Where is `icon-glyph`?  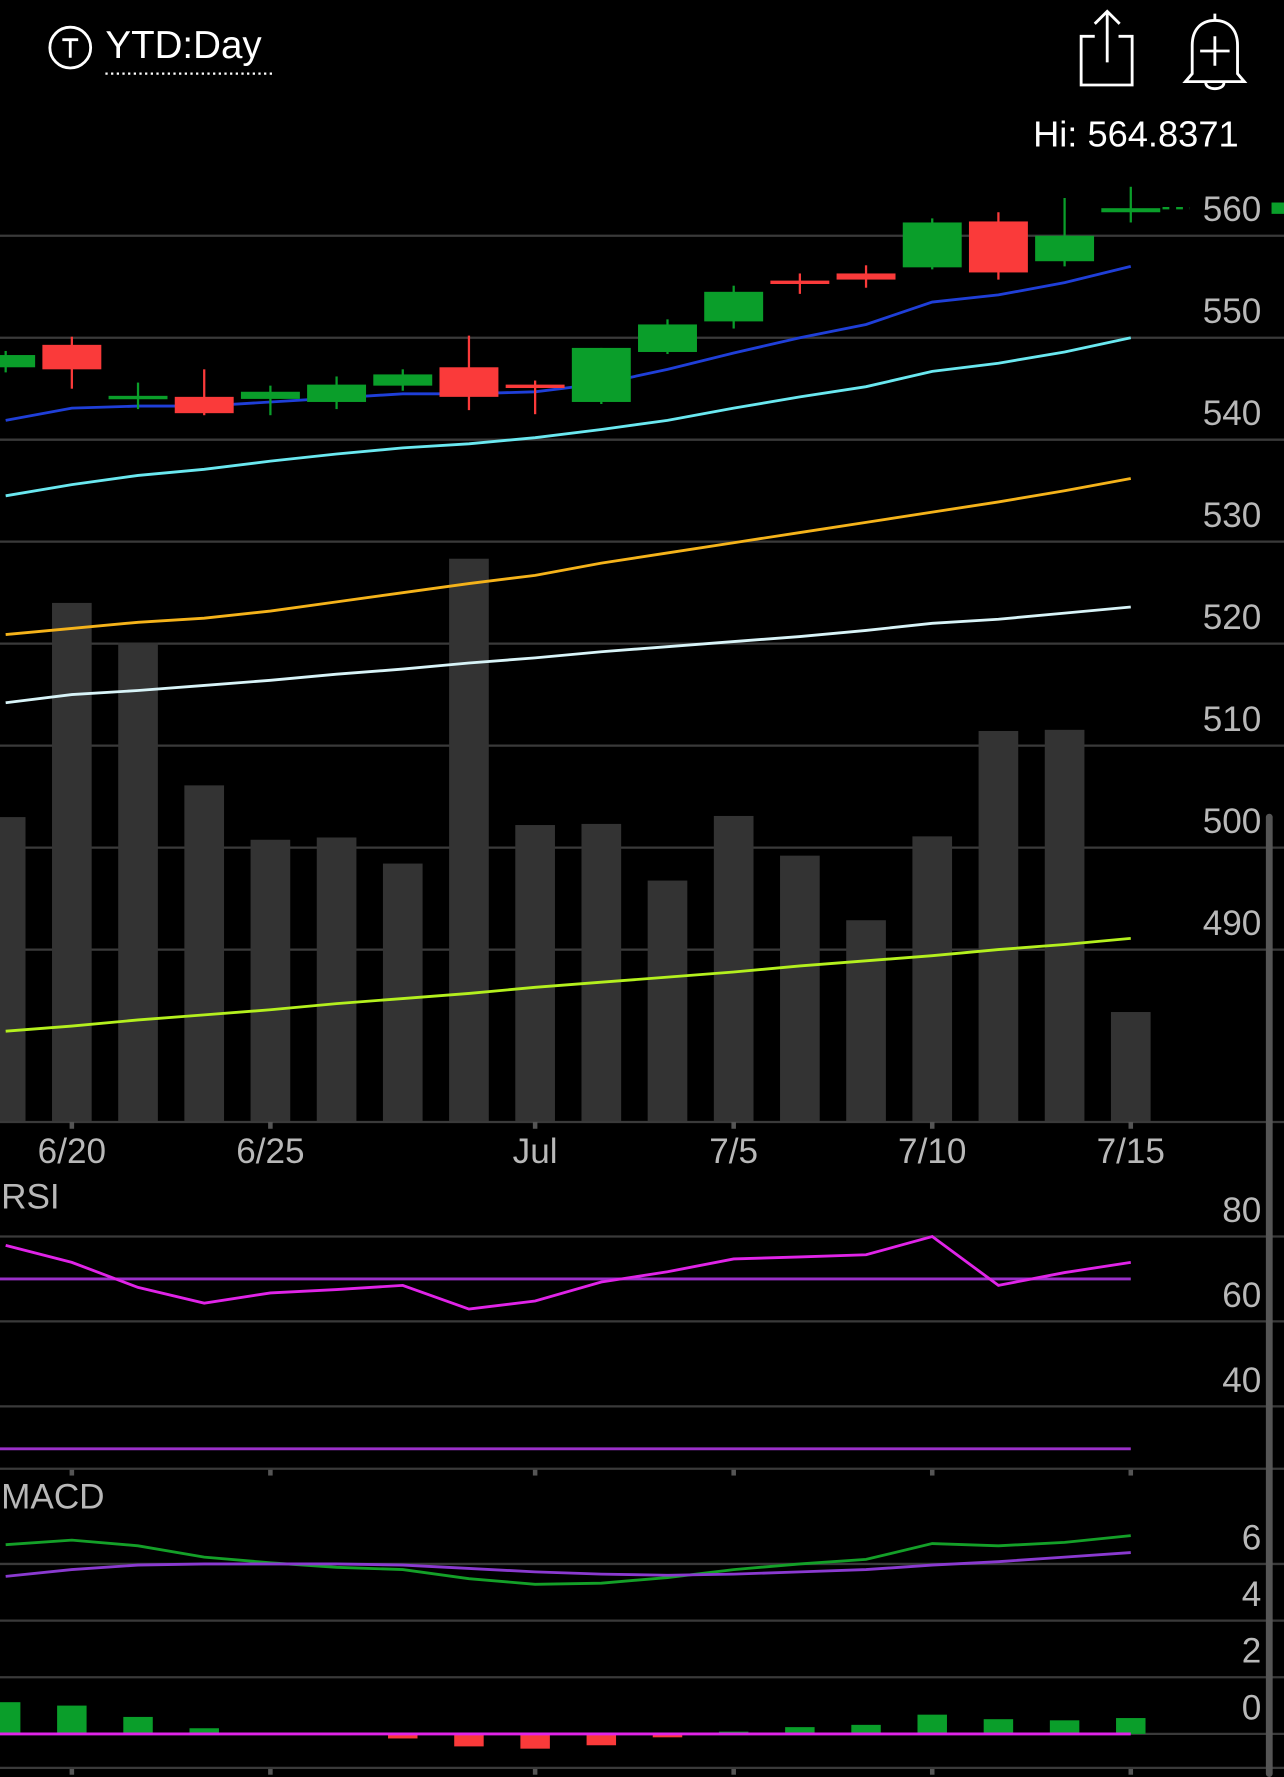 icon-glyph is located at coordinates (70, 48).